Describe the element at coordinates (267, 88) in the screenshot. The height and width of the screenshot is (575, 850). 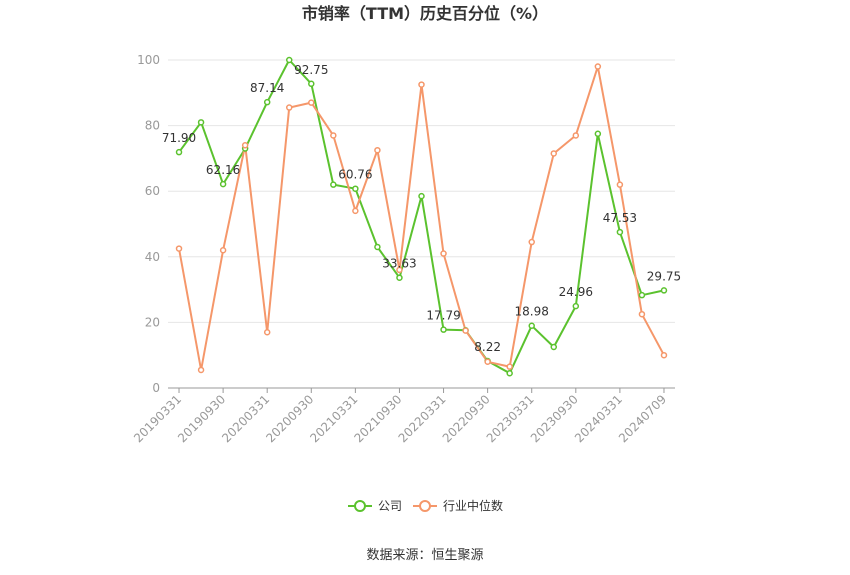
I see `data-label: 87.14` at that location.